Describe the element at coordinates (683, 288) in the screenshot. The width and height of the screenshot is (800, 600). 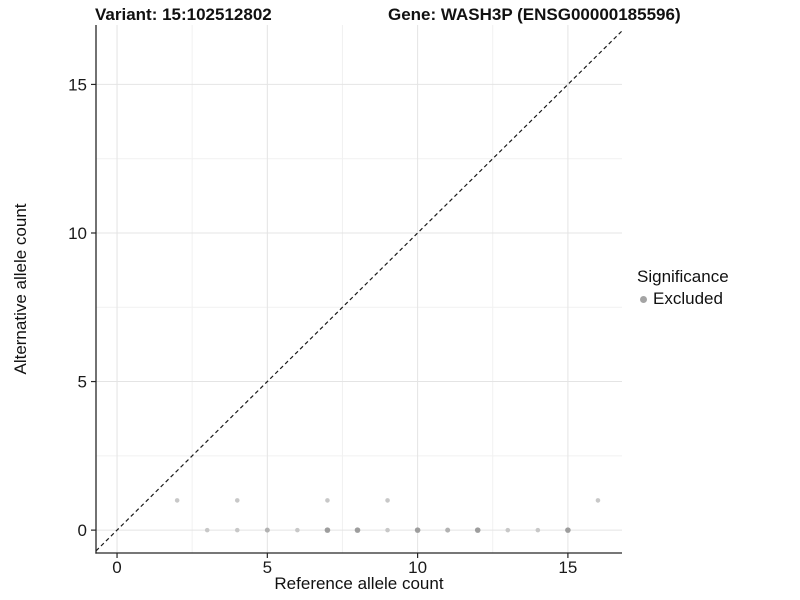
I see `legend: Significance Excluded` at that location.